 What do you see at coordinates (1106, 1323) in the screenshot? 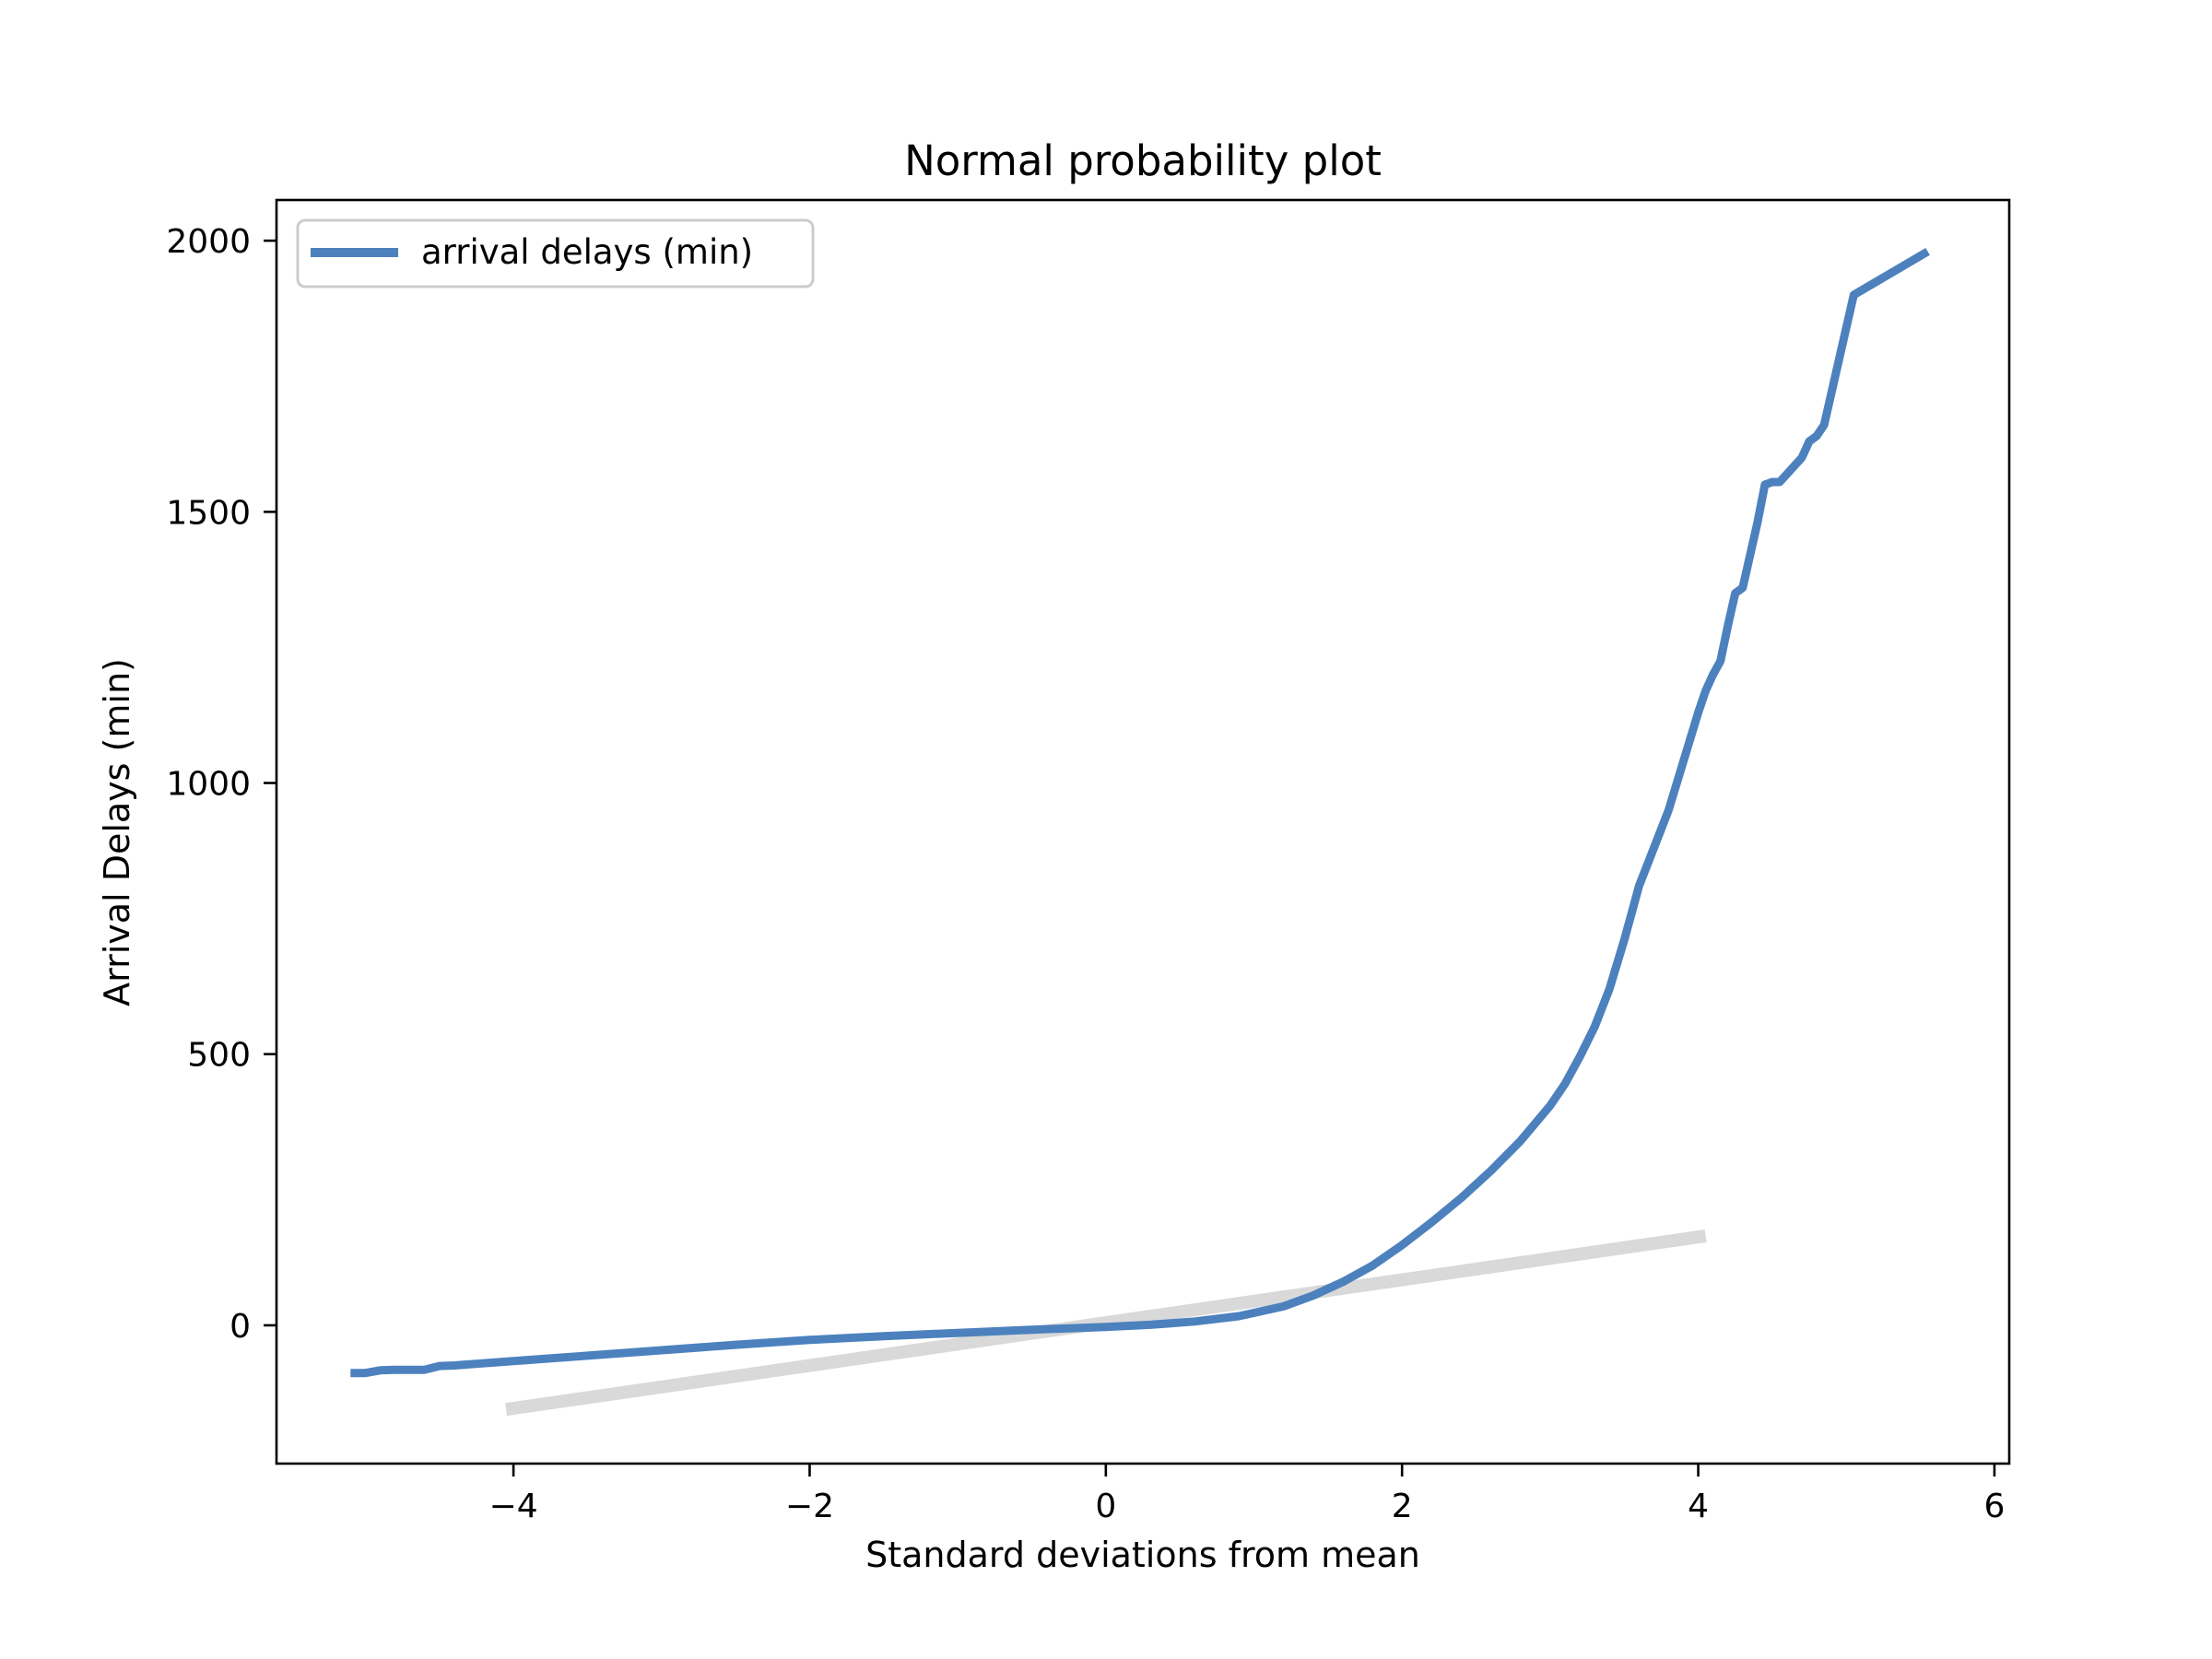
I see `reference-line` at bounding box center [1106, 1323].